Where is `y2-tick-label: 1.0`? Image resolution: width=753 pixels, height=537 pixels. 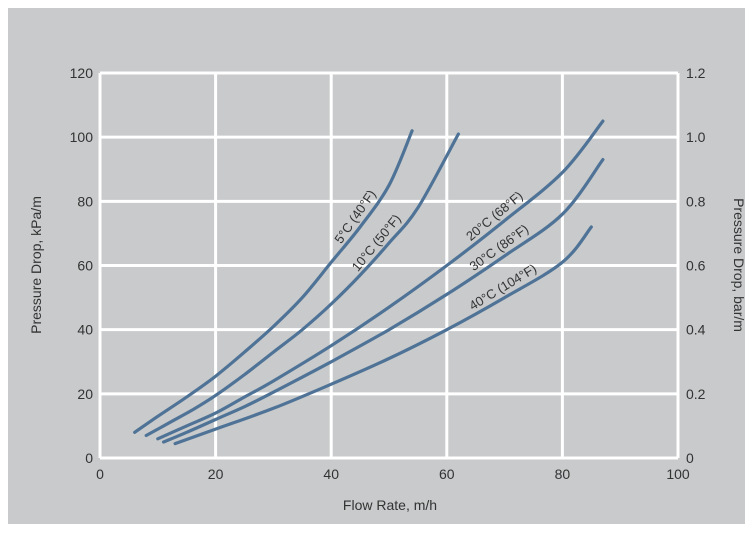
y2-tick-label: 1.0 is located at coordinates (696, 137).